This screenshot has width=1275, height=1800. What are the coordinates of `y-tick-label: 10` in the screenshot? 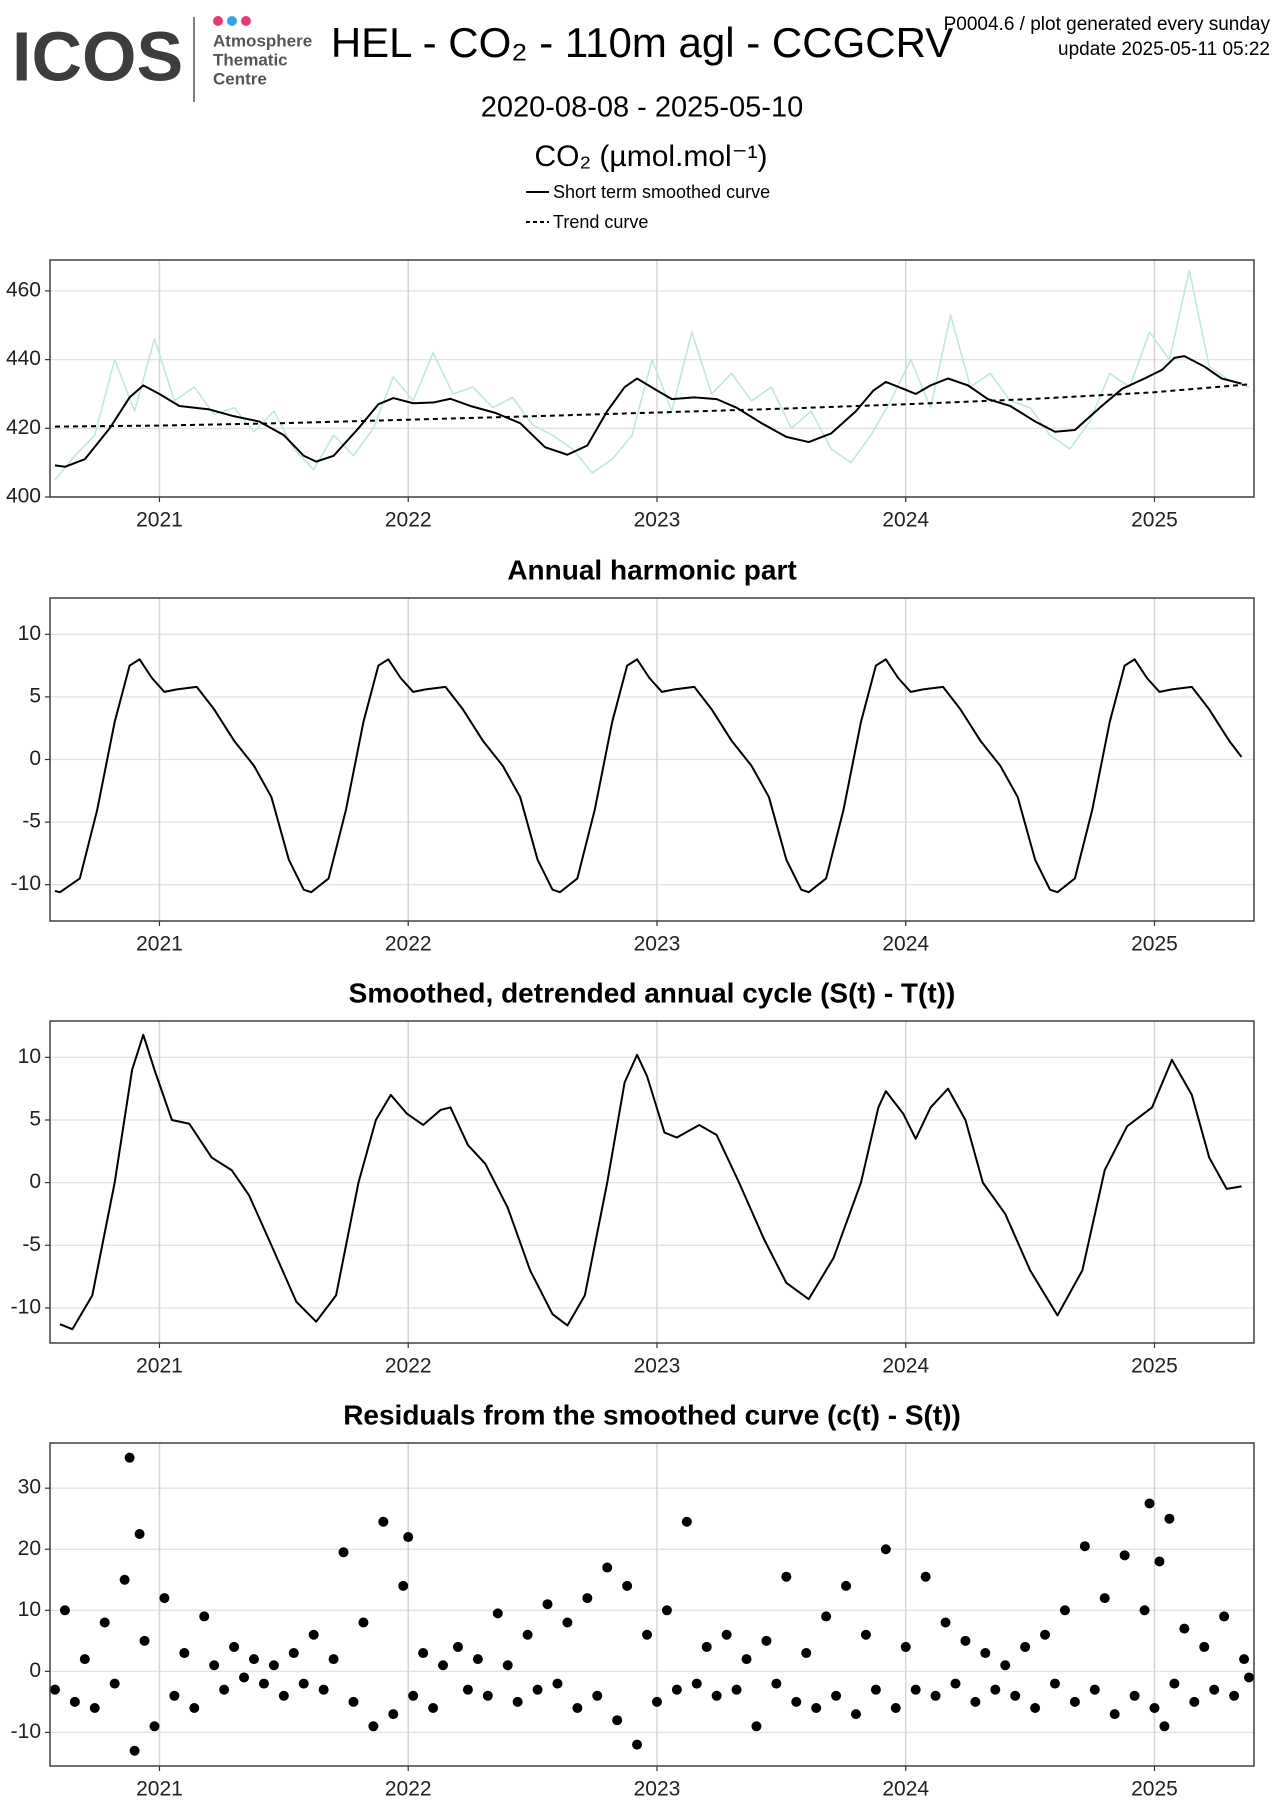 It's located at (29, 1609).